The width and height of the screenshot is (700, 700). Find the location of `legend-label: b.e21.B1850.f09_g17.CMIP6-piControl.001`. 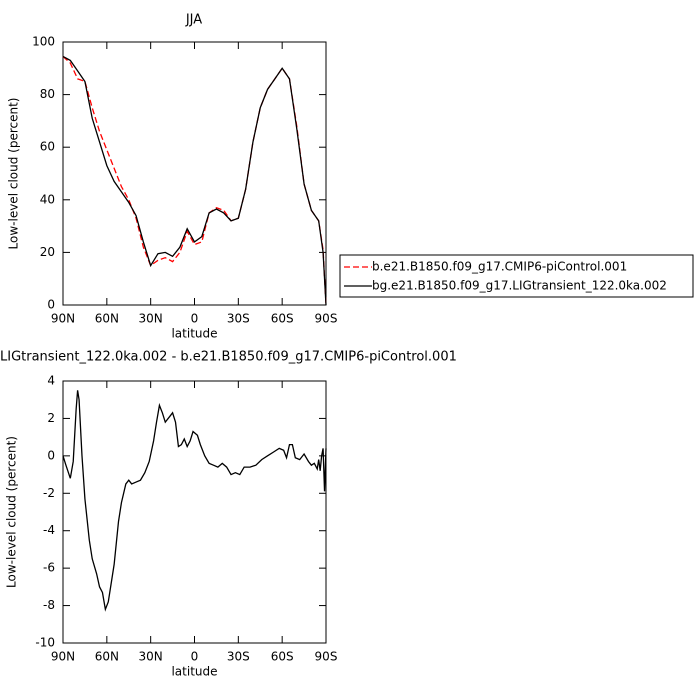

legend-label: b.e21.B1850.f09_g17.CMIP6-piControl.001 is located at coordinates (499, 267).